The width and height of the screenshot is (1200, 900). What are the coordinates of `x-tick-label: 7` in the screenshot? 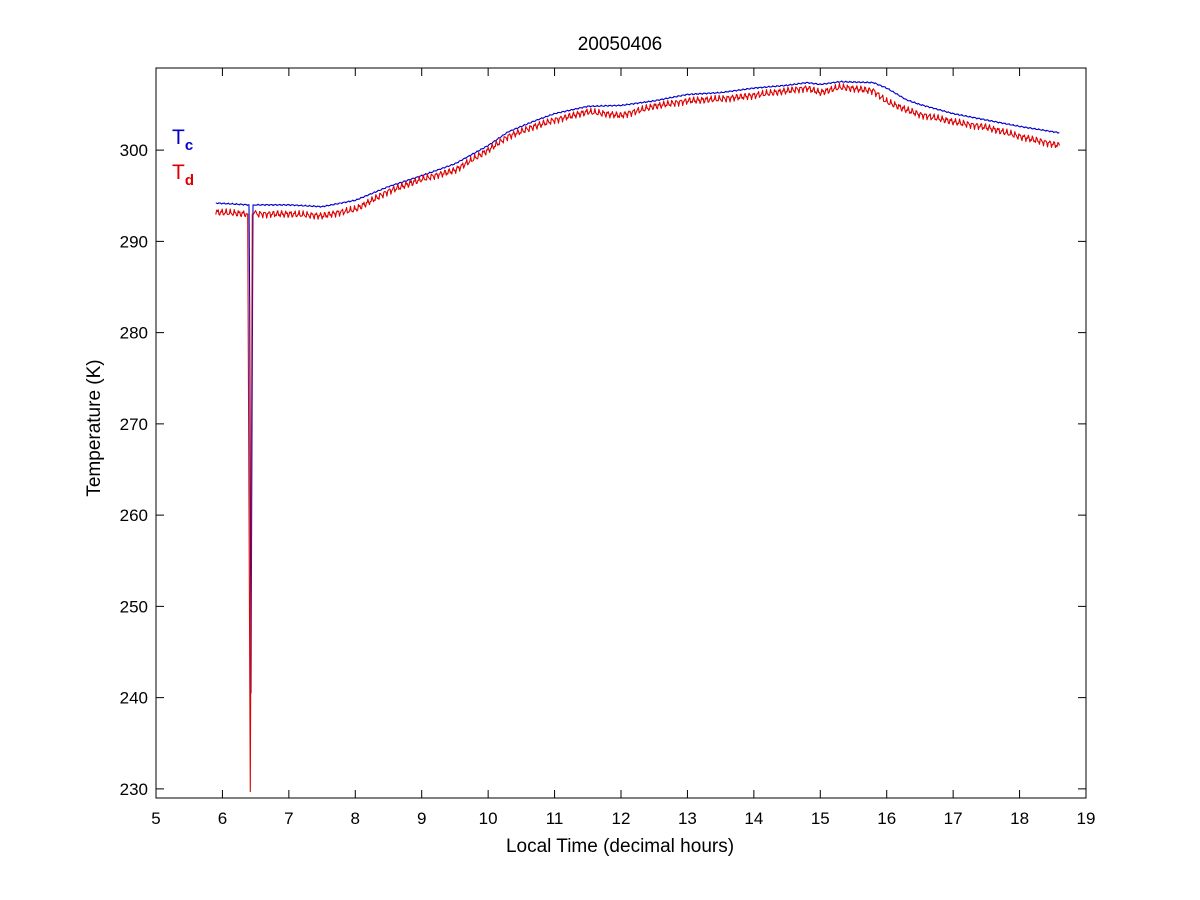 It's located at (288, 818).